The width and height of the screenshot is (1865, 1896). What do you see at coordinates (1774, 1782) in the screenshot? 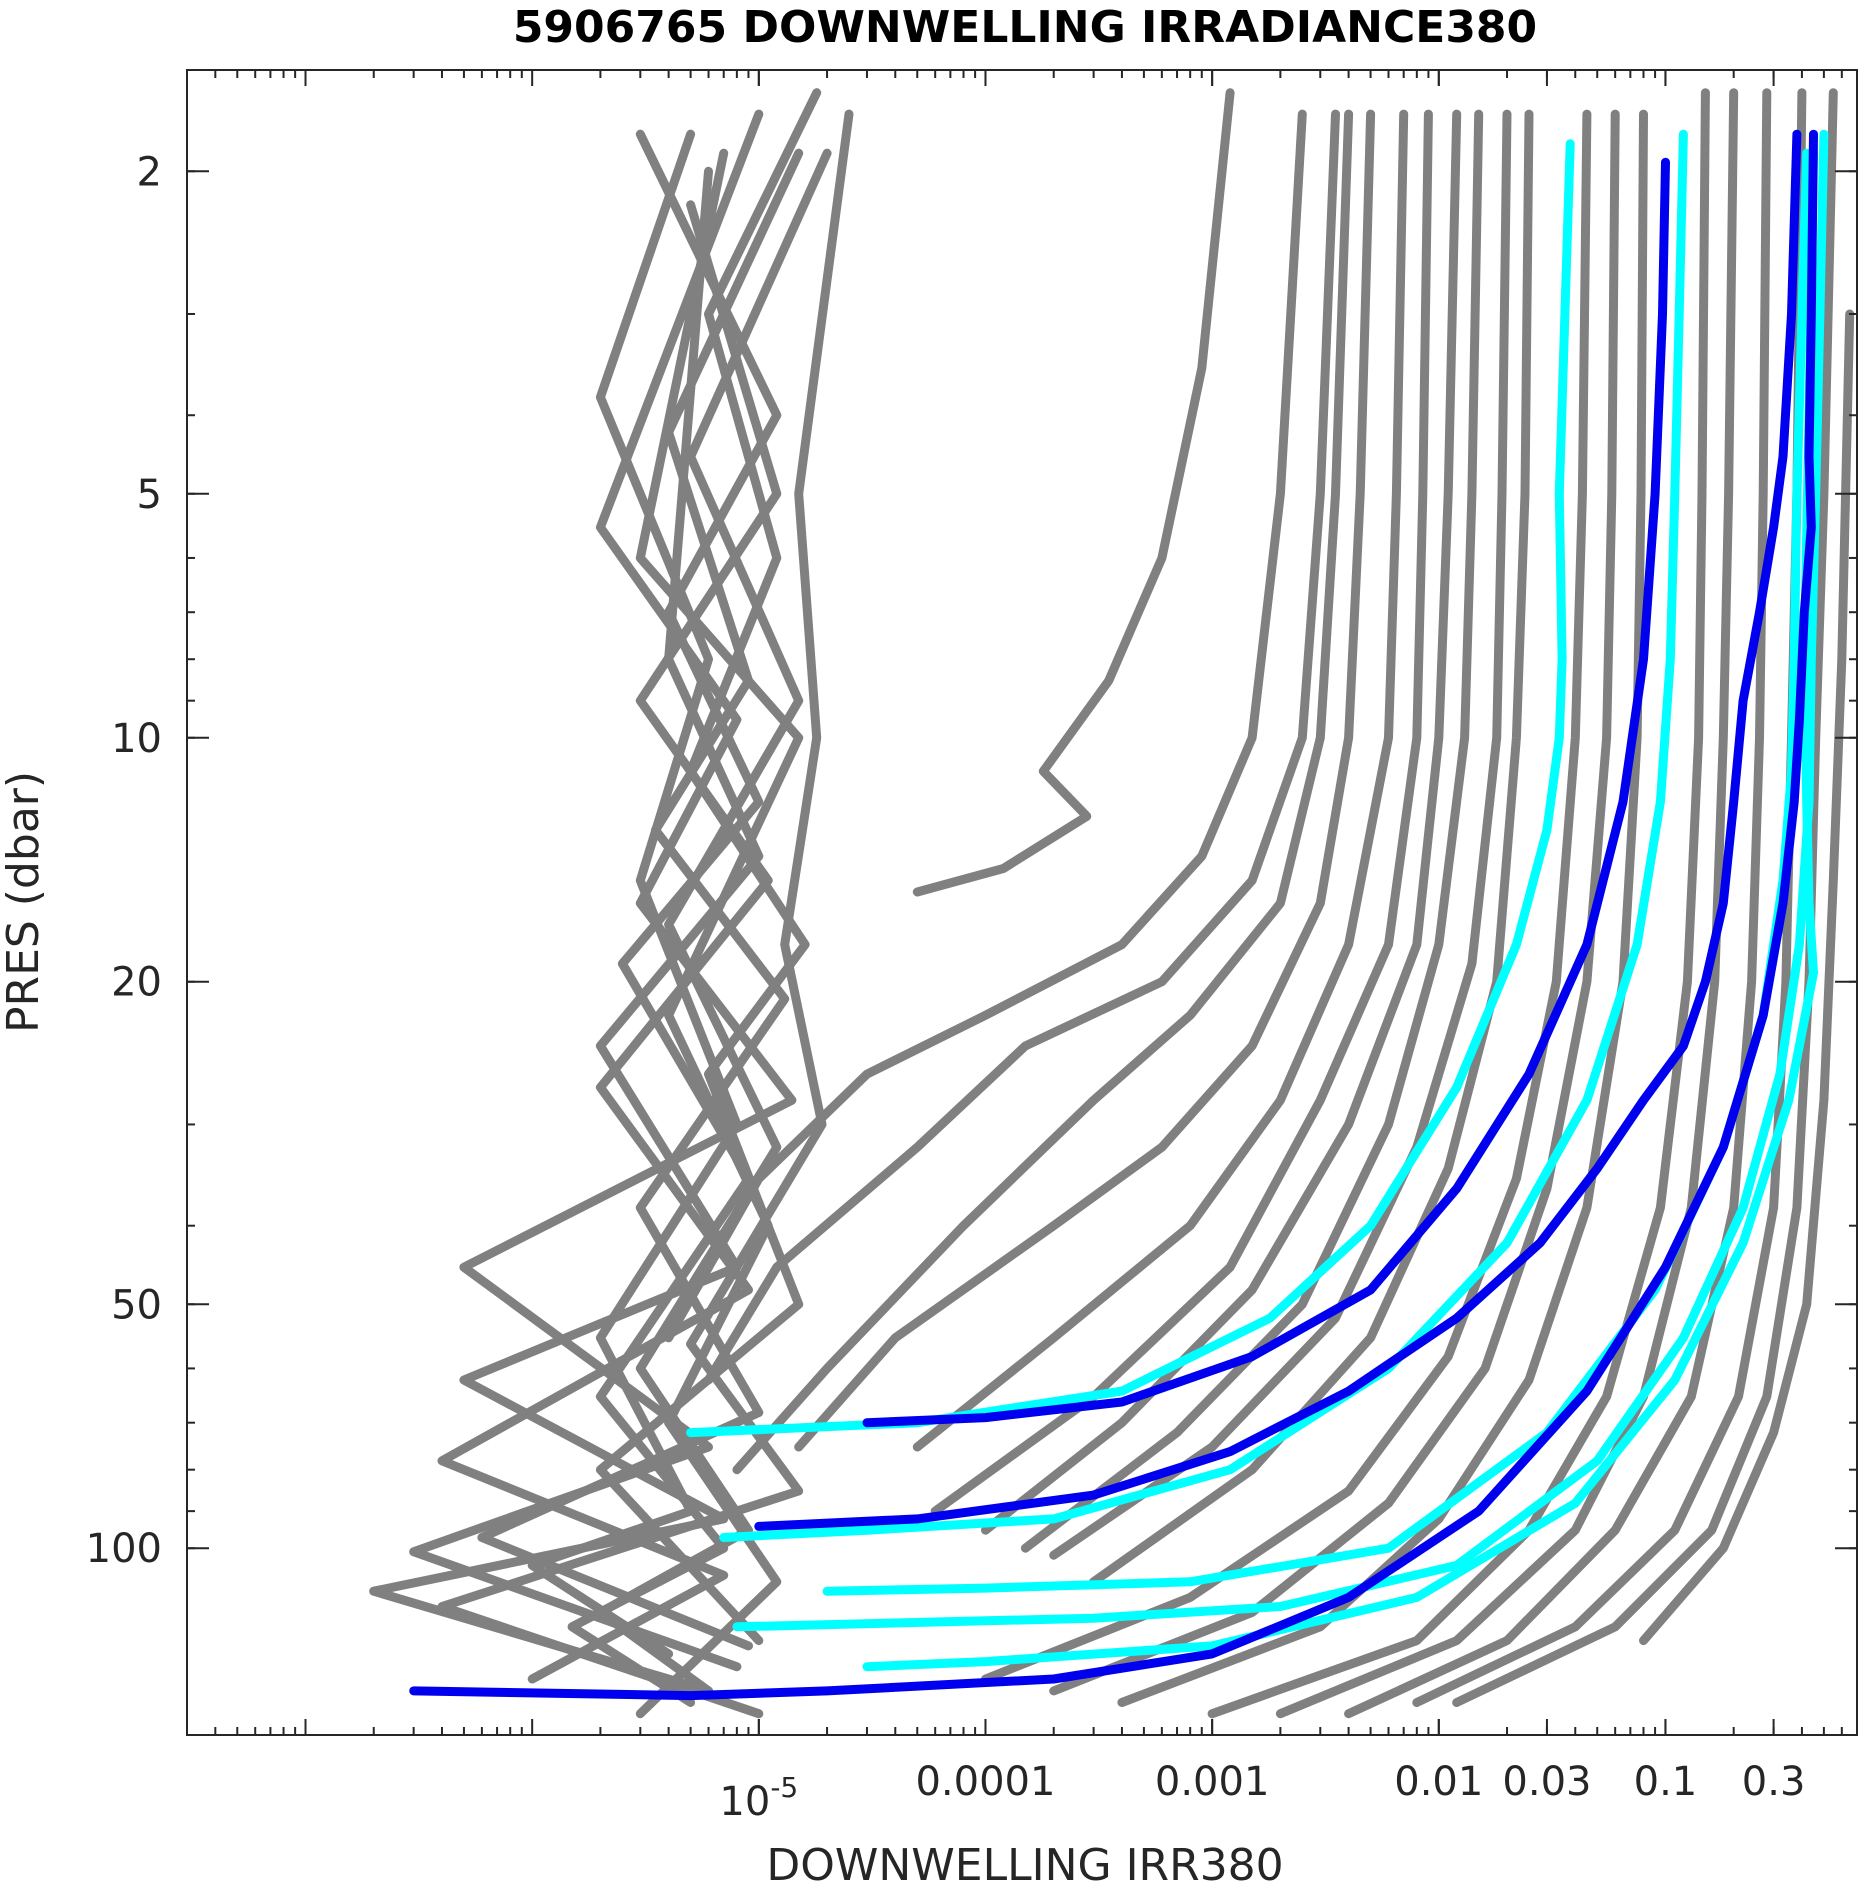
I see `x-tick-label: 0.3` at bounding box center [1774, 1782].